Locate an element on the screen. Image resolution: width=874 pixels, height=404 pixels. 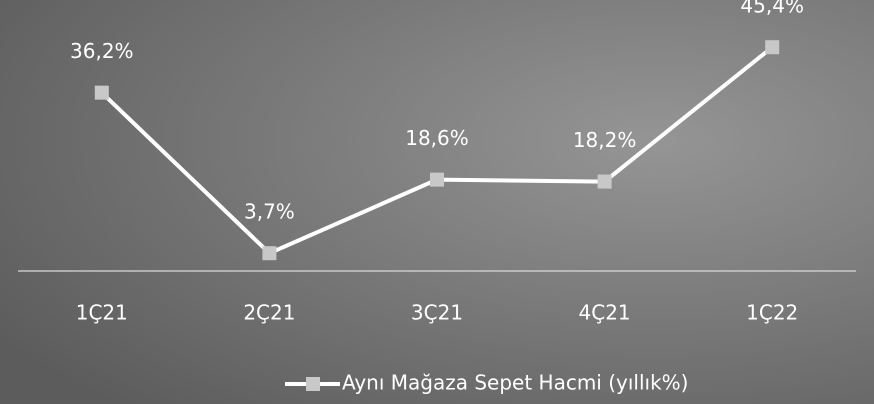
x-tick-label: 1Ç22 is located at coordinates (772, 313).